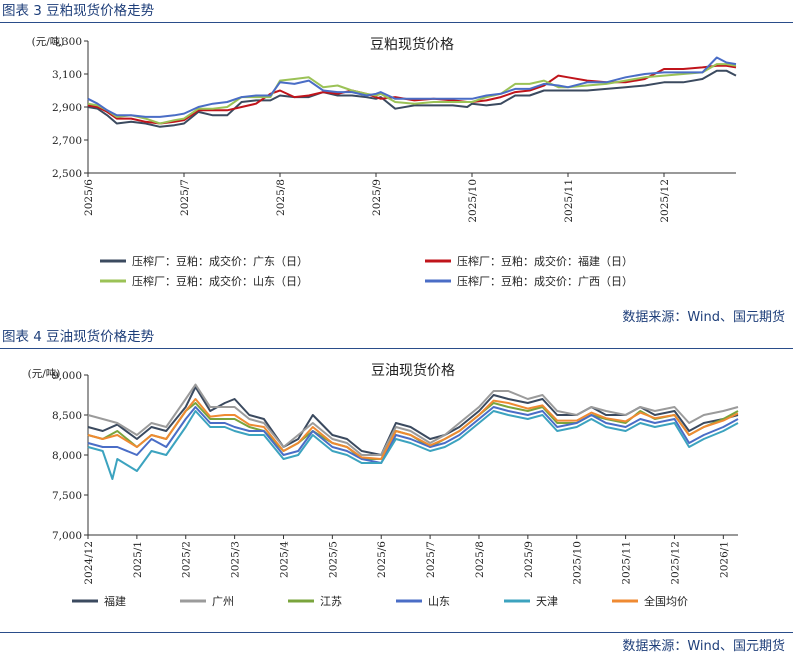  Describe the element at coordinates (67, 108) in the screenshot. I see `y-tick-label: 2,900` at that location.